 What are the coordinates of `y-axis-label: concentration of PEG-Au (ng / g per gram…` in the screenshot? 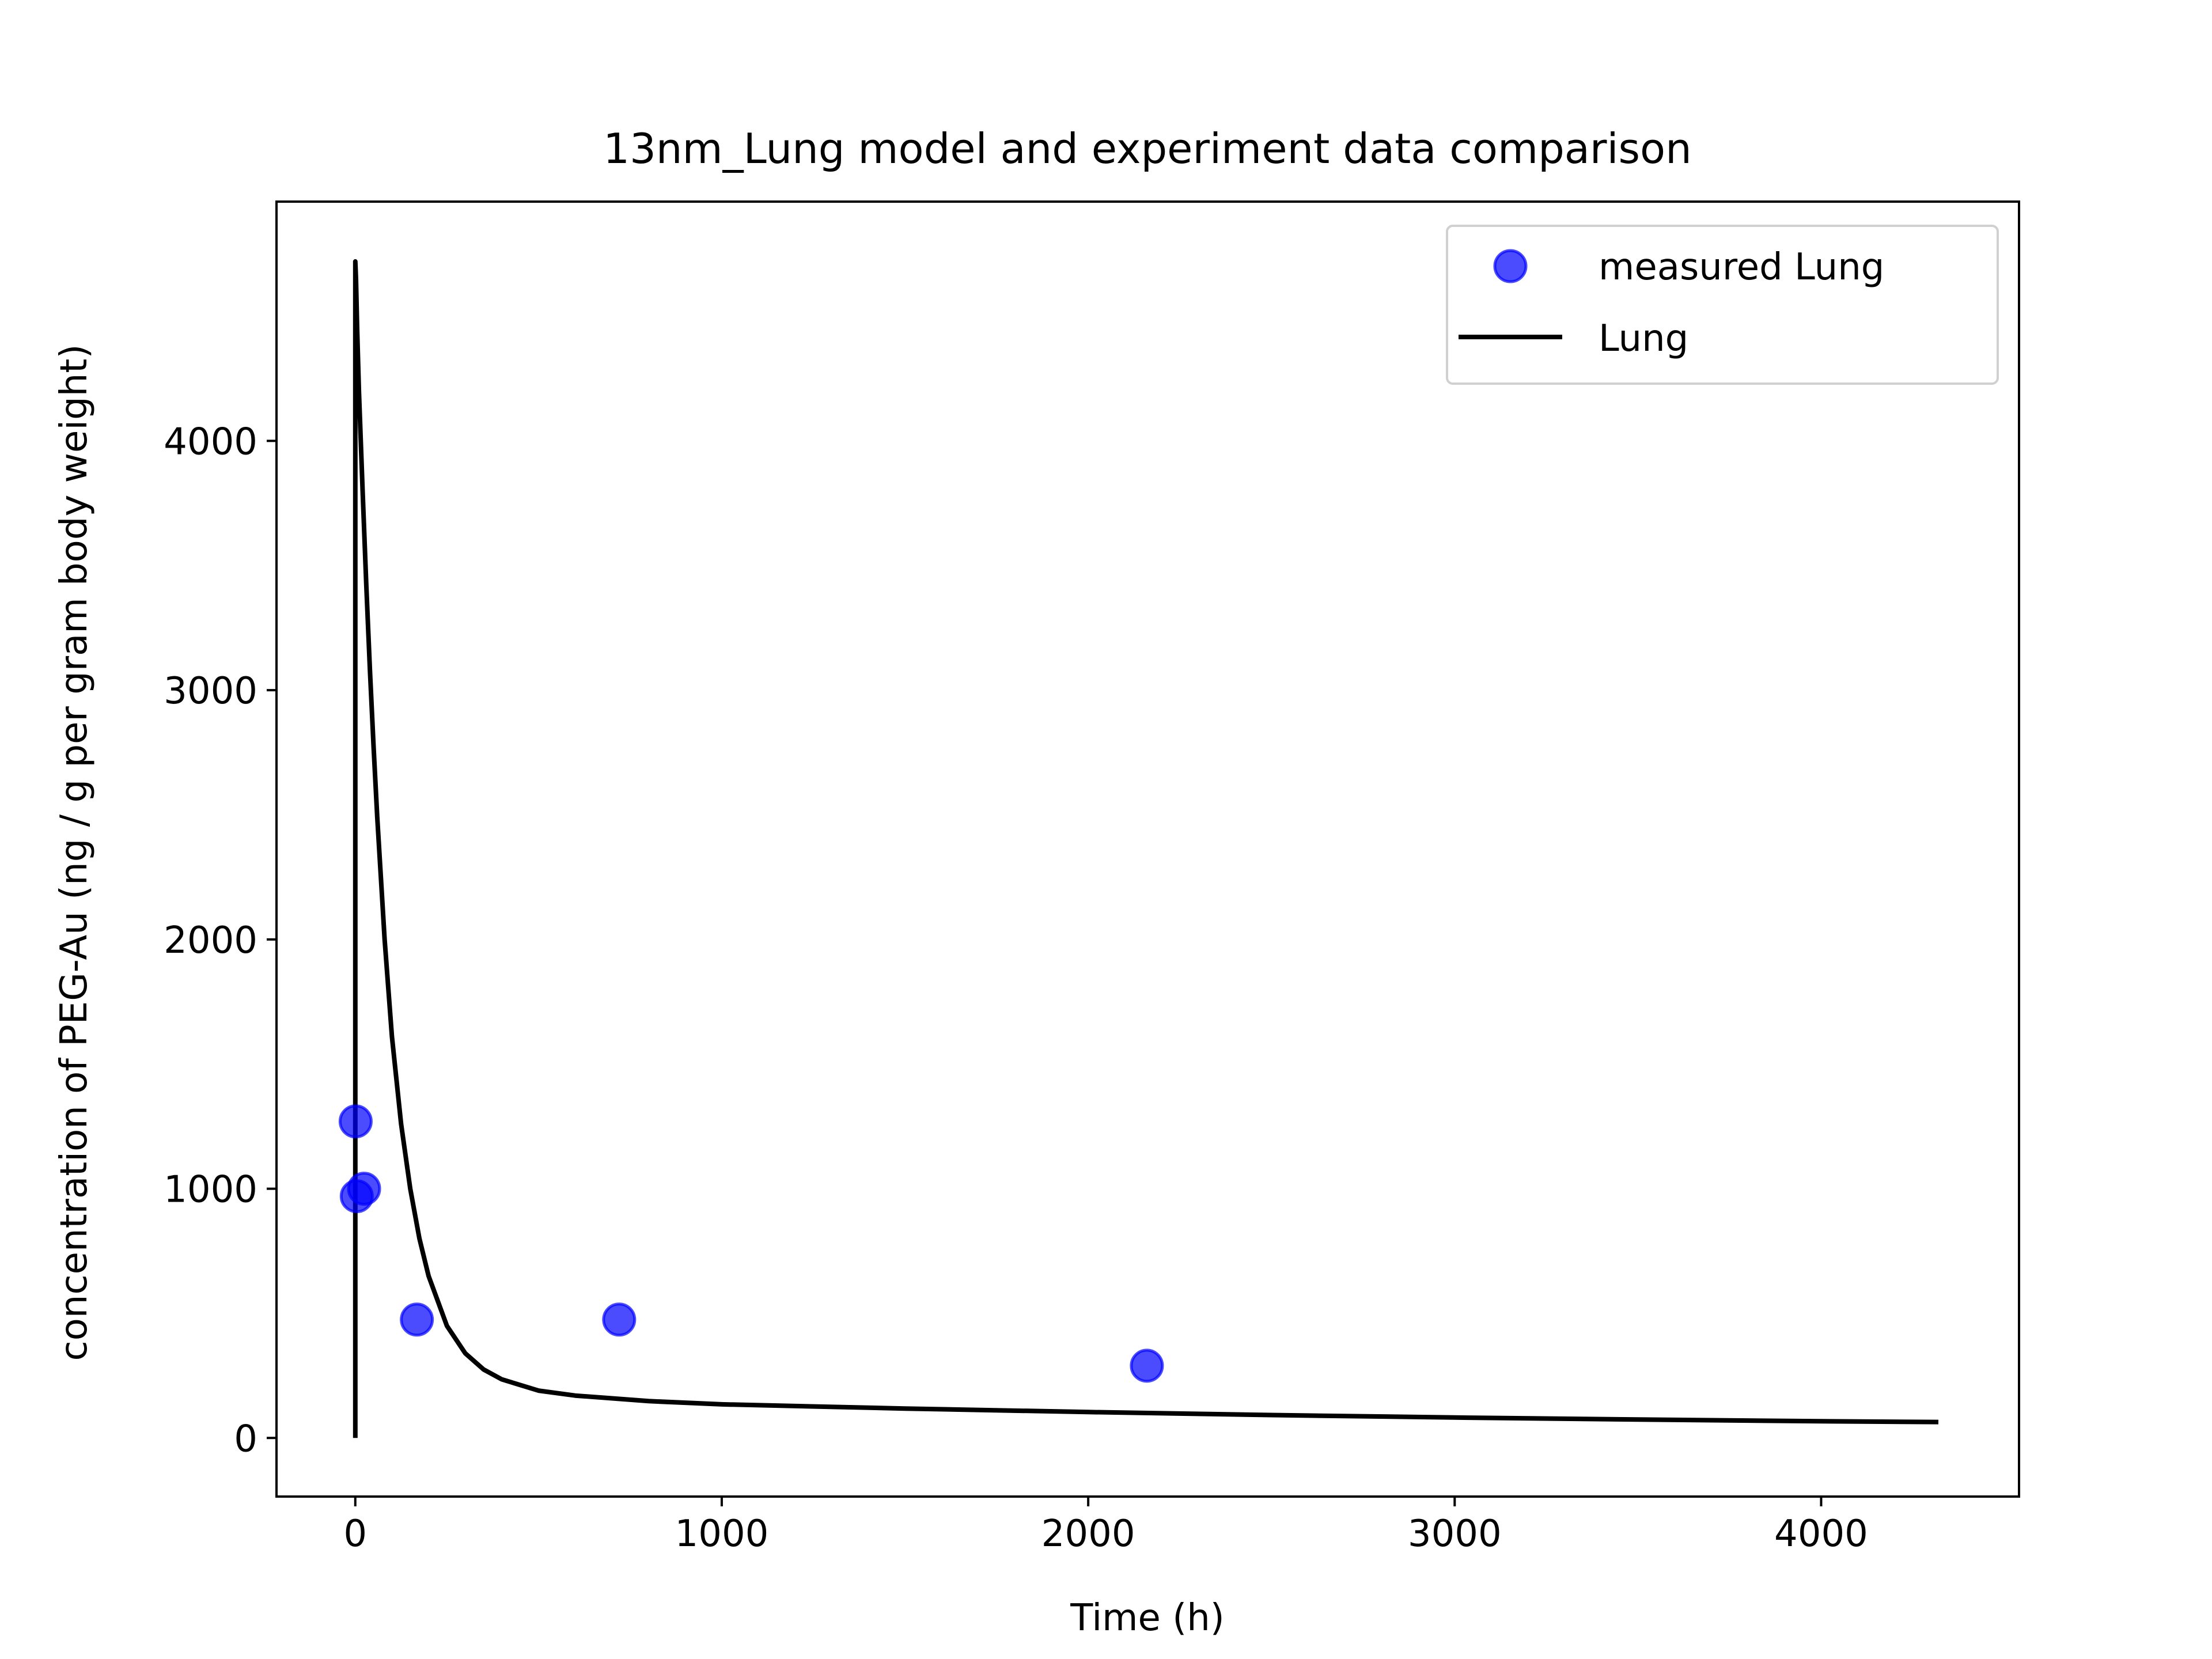 It's located at (74, 852).